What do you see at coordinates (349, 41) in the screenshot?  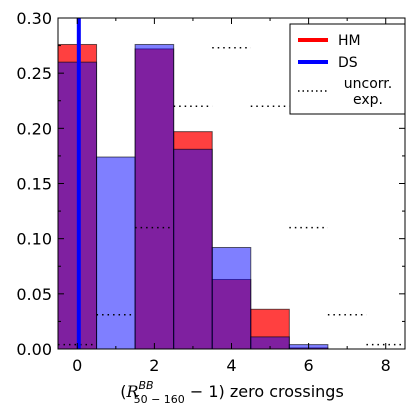 I see `legend-hm-label: HM` at bounding box center [349, 41].